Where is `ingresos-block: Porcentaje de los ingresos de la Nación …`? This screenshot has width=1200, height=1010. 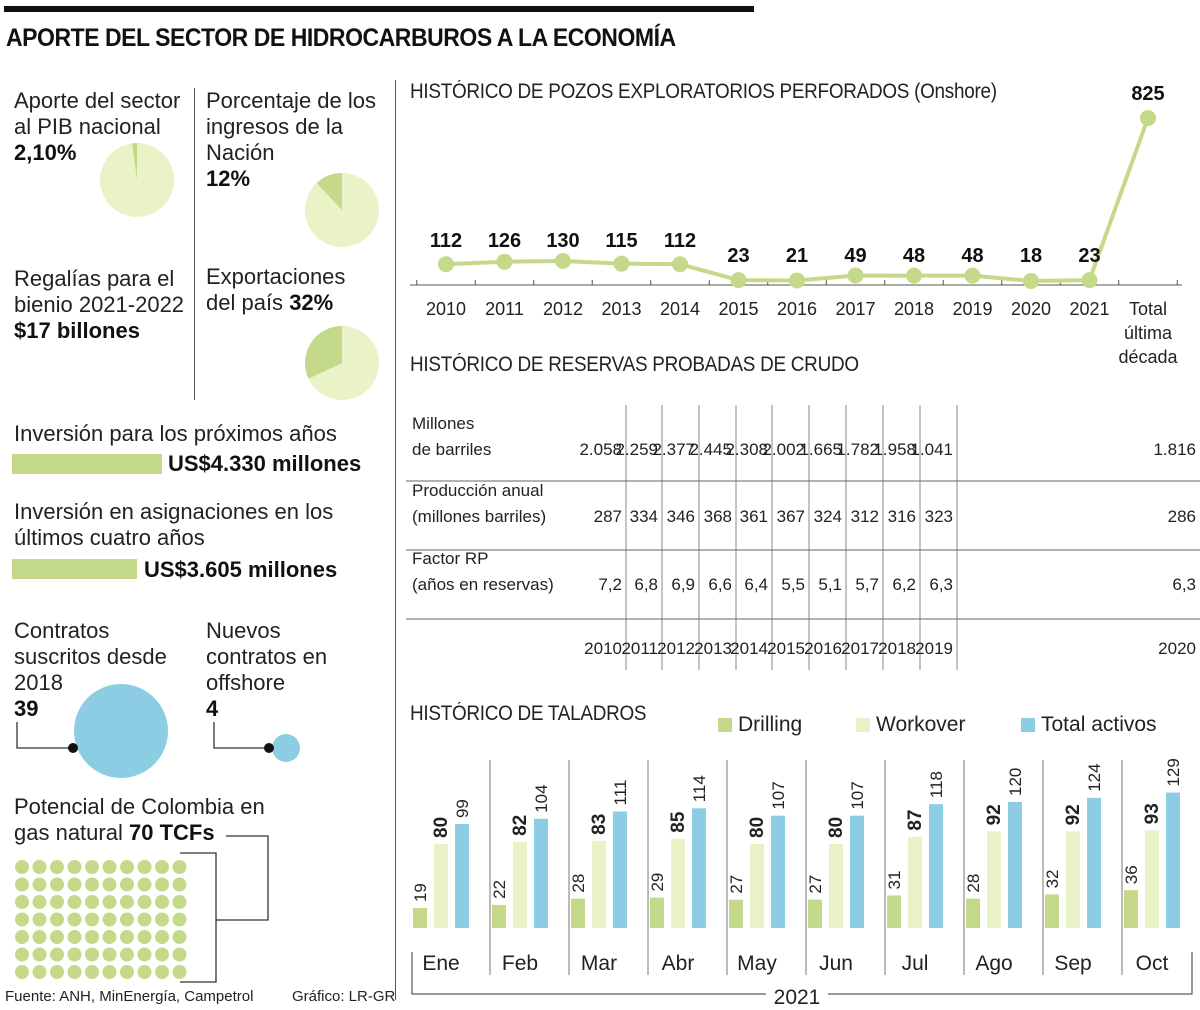 ingresos-block: Porcentaje de los ingresos de la Nación … is located at coordinates (291, 140).